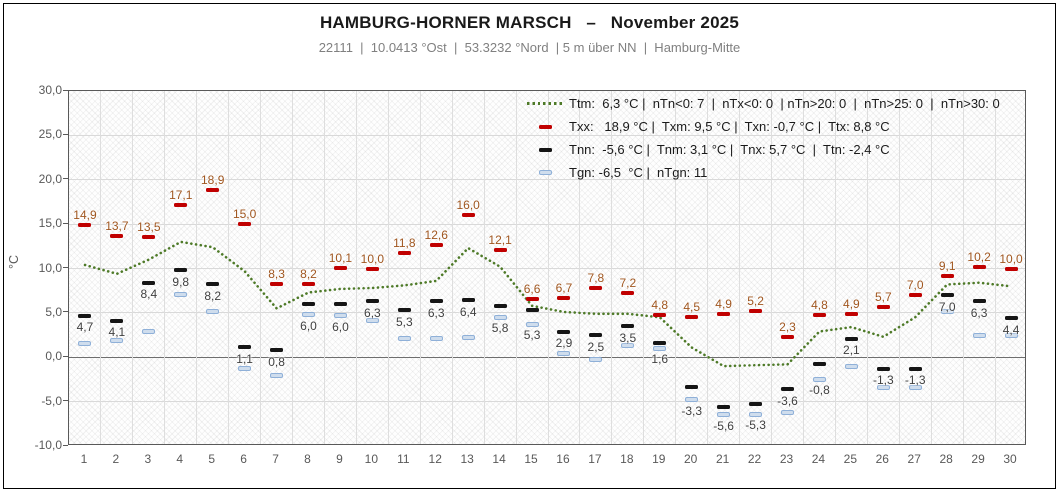  What do you see at coordinates (787, 326) in the screenshot?
I see `txx-label-day-23: 2,3` at bounding box center [787, 326].